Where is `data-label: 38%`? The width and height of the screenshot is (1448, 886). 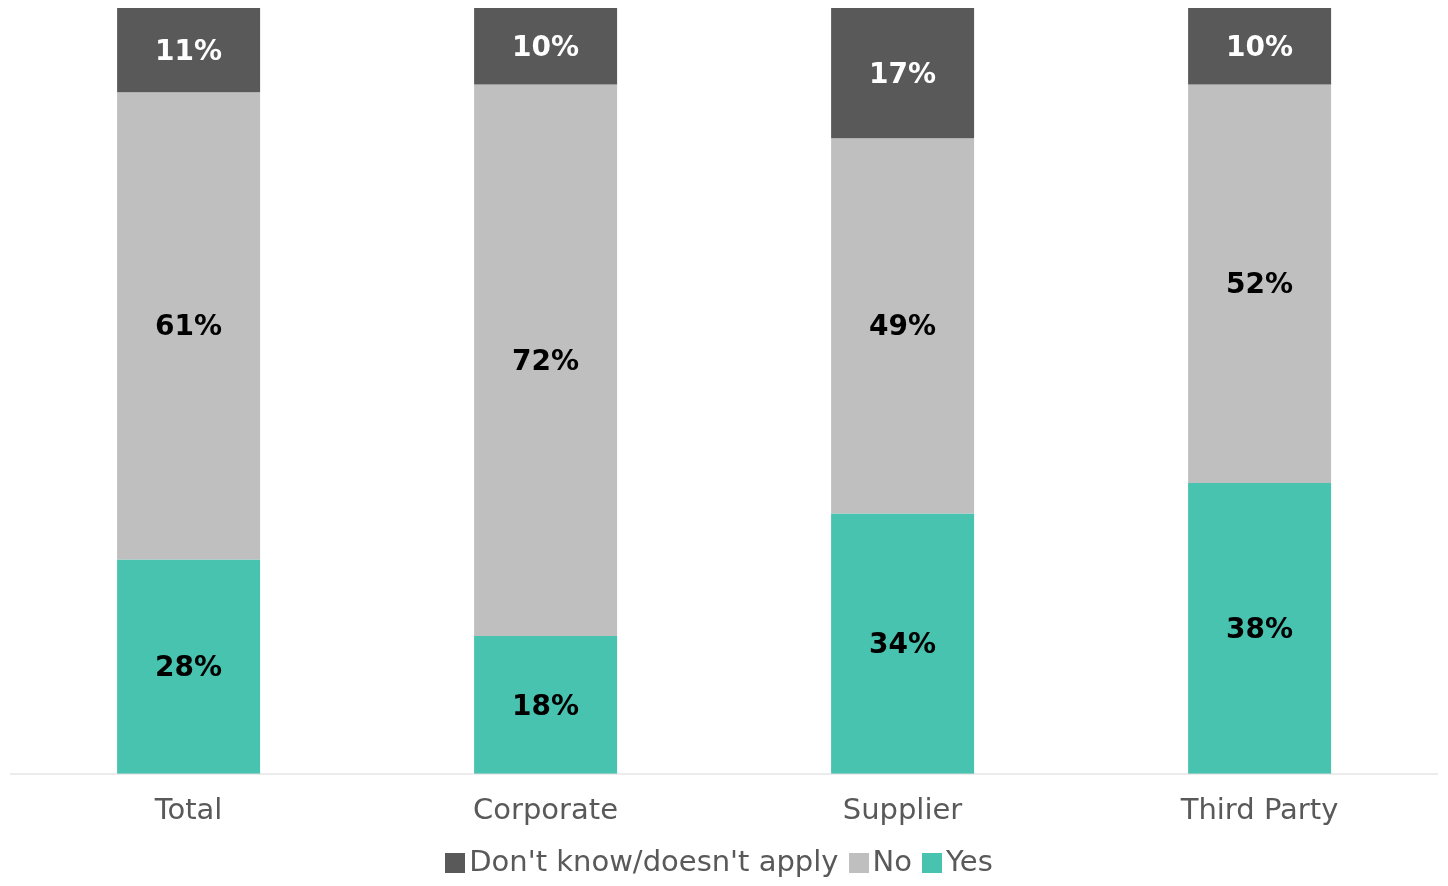 data-label: 38% is located at coordinates (1260, 628).